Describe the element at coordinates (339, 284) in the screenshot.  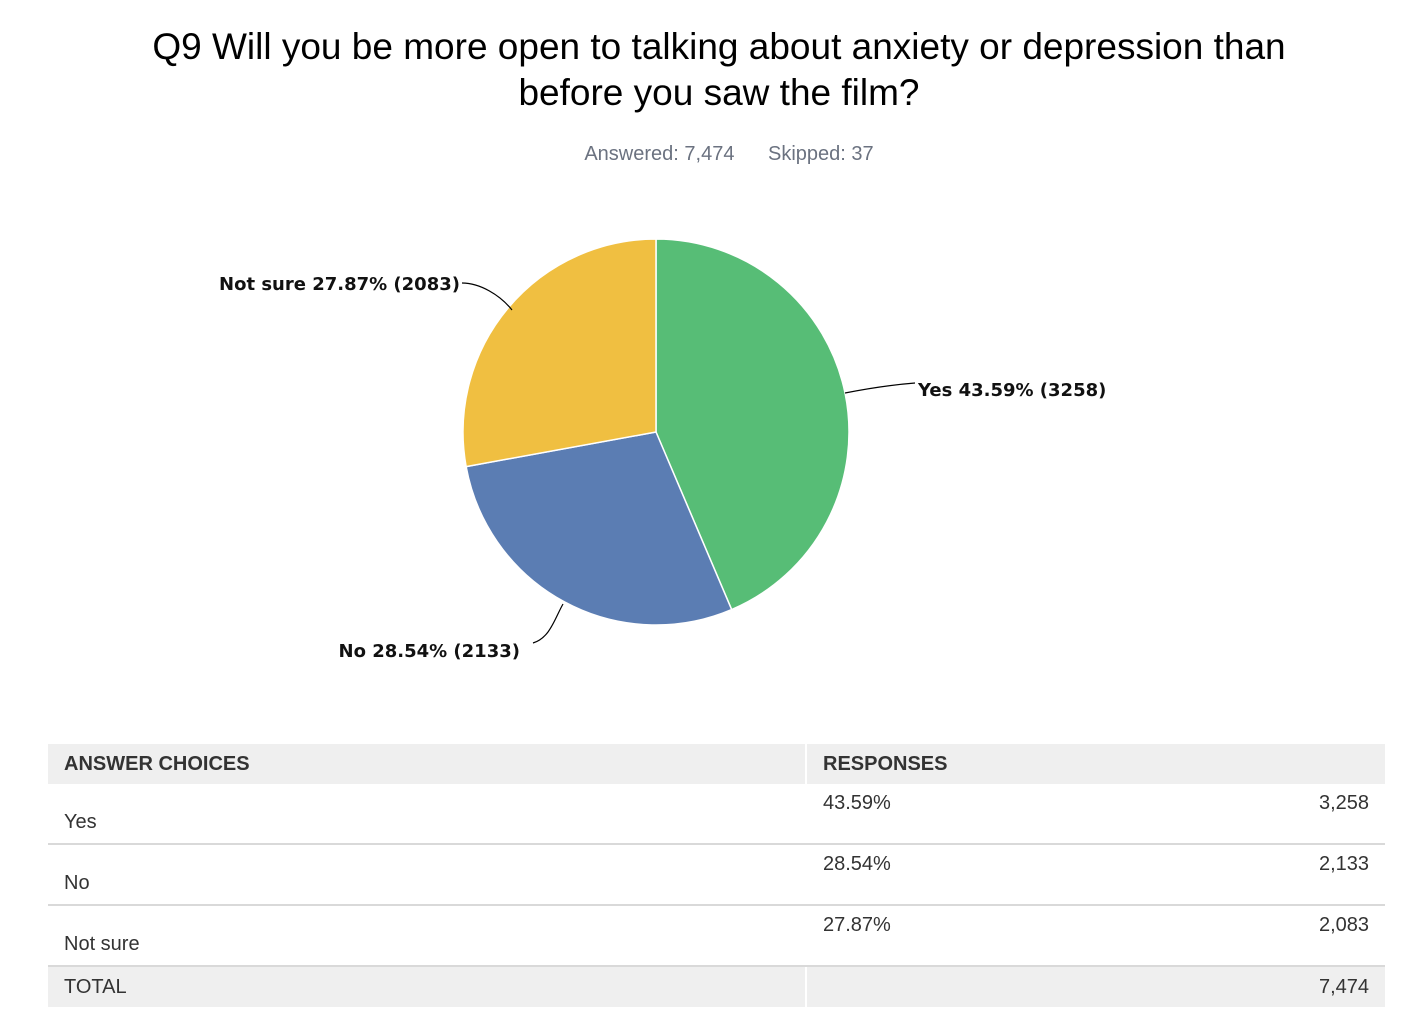
I see `slice-label-not-sure: Not sure 27.87% (2083)` at that location.